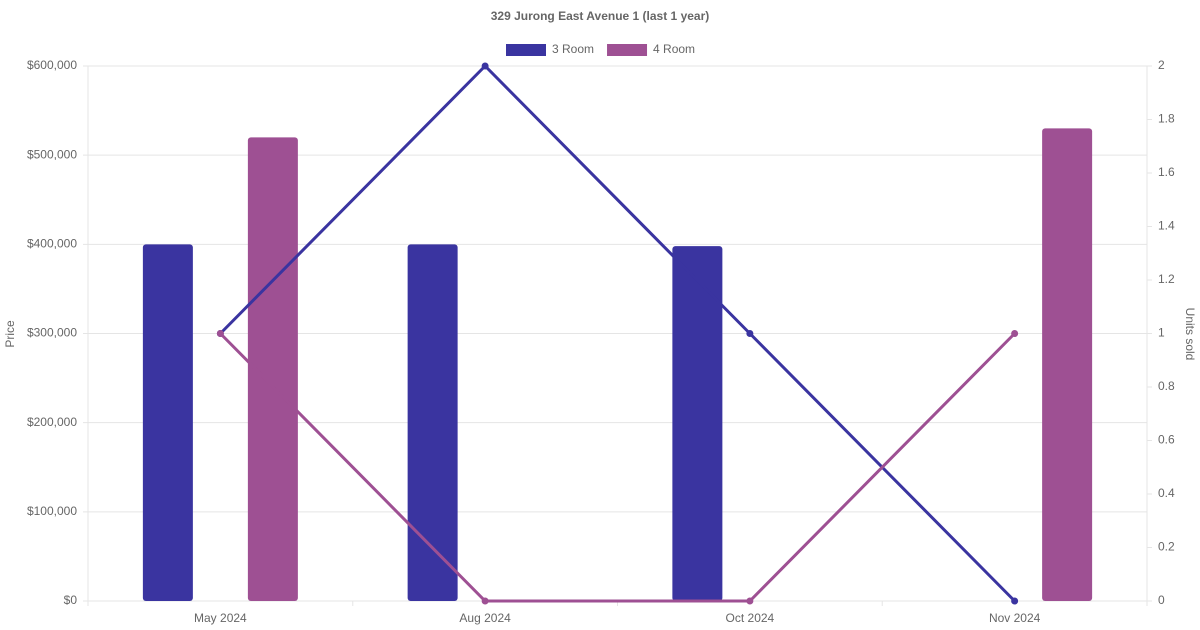 The image size is (1200, 630). I want to click on y2-tick-label: 2, so click(1161, 65).